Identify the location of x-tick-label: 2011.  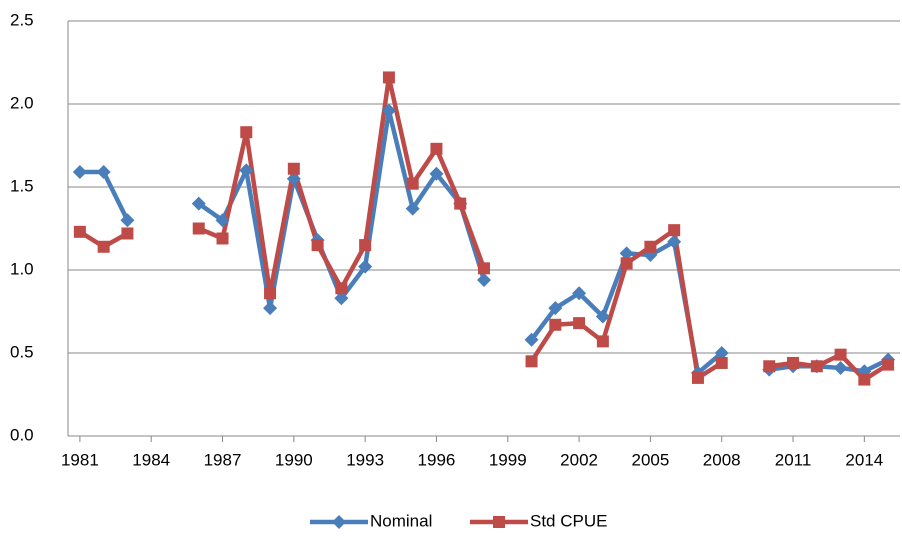
(793, 459).